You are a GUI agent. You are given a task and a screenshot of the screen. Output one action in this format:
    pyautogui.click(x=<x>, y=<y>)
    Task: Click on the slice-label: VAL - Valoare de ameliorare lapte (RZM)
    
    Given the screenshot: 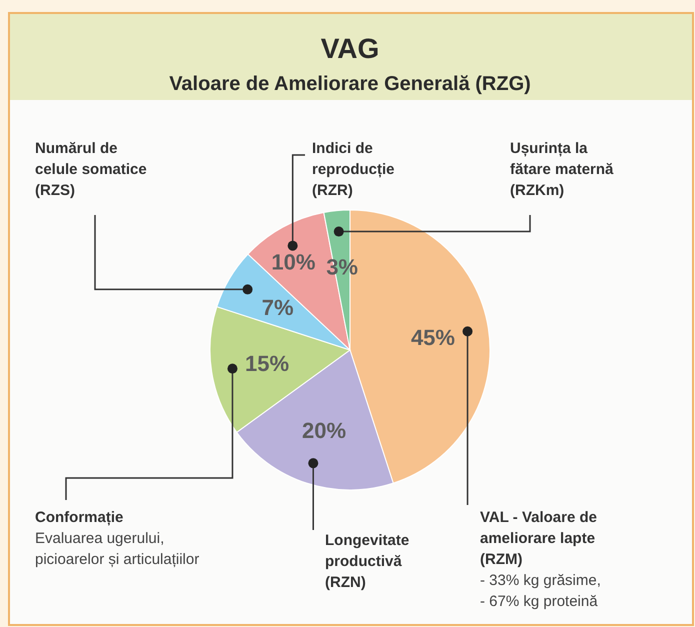 What is the action you would take?
    pyautogui.click(x=538, y=538)
    